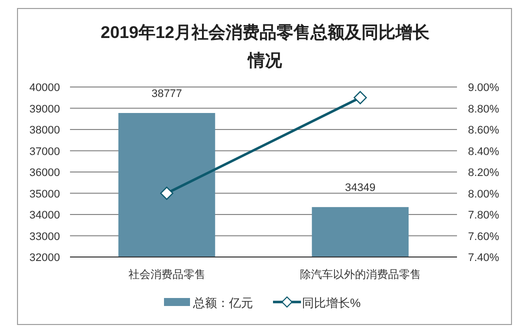 The height and width of the screenshot is (331, 522). What do you see at coordinates (44, 109) in the screenshot?
I see `y-tick-label: 39000` at bounding box center [44, 109].